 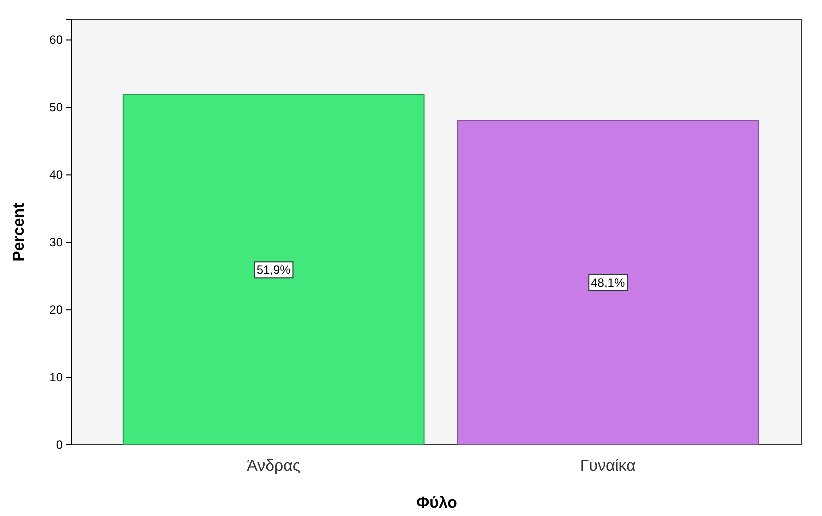 What do you see at coordinates (60, 445) in the screenshot?
I see `y-tick-label: 0` at bounding box center [60, 445].